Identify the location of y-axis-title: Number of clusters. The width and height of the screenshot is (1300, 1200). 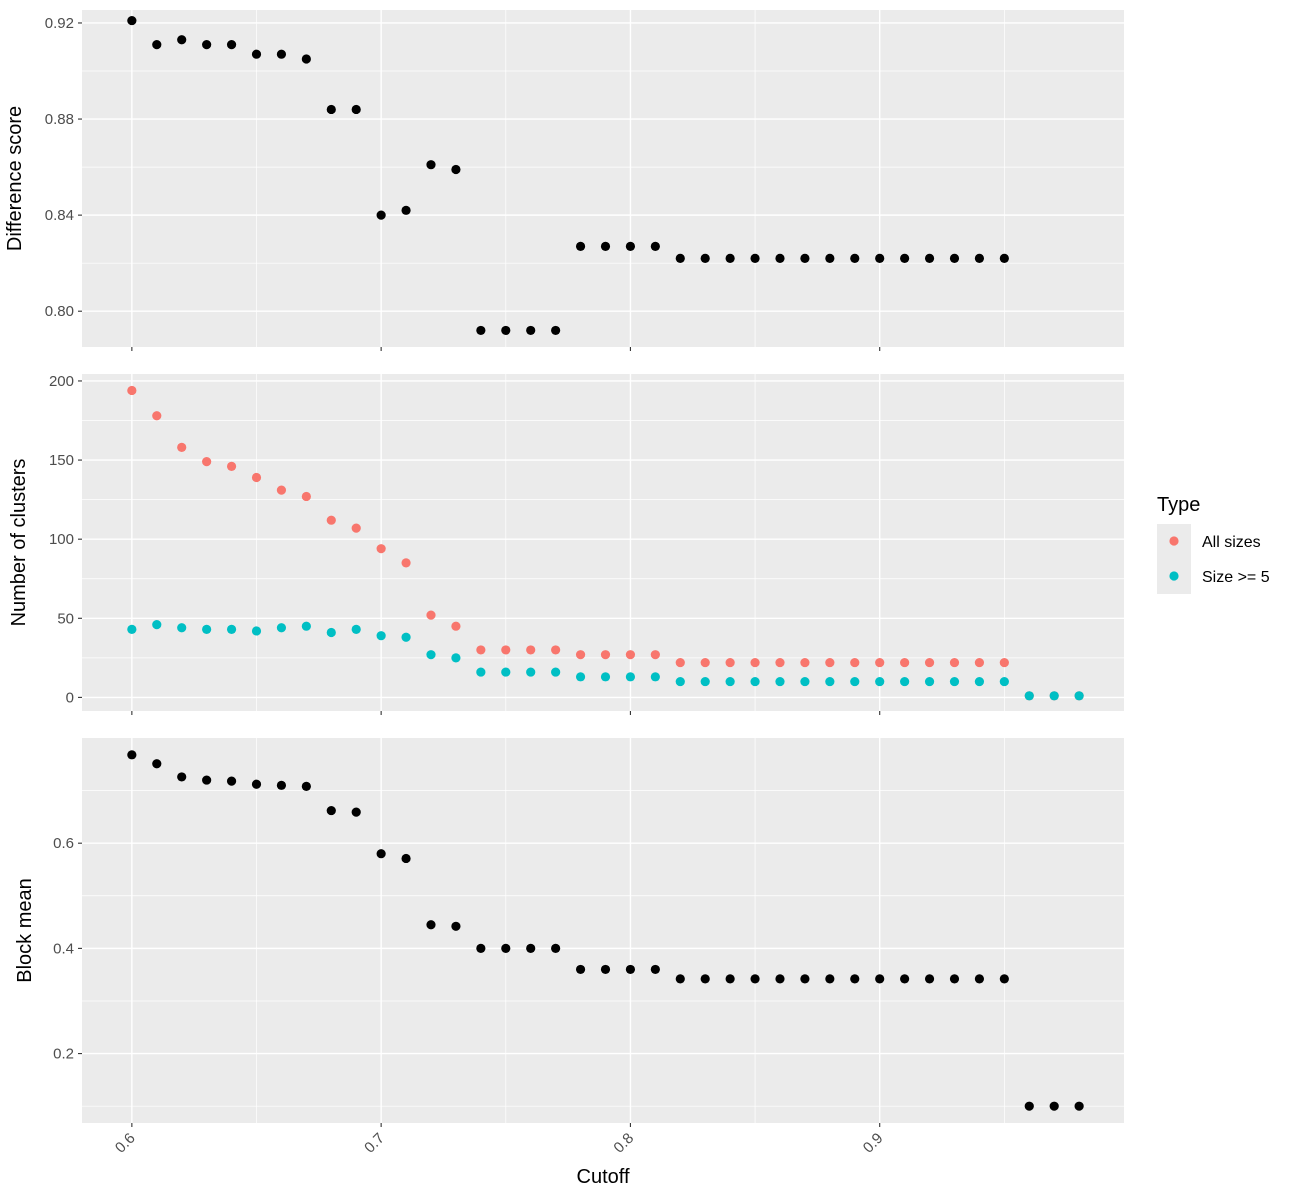
(19, 543).